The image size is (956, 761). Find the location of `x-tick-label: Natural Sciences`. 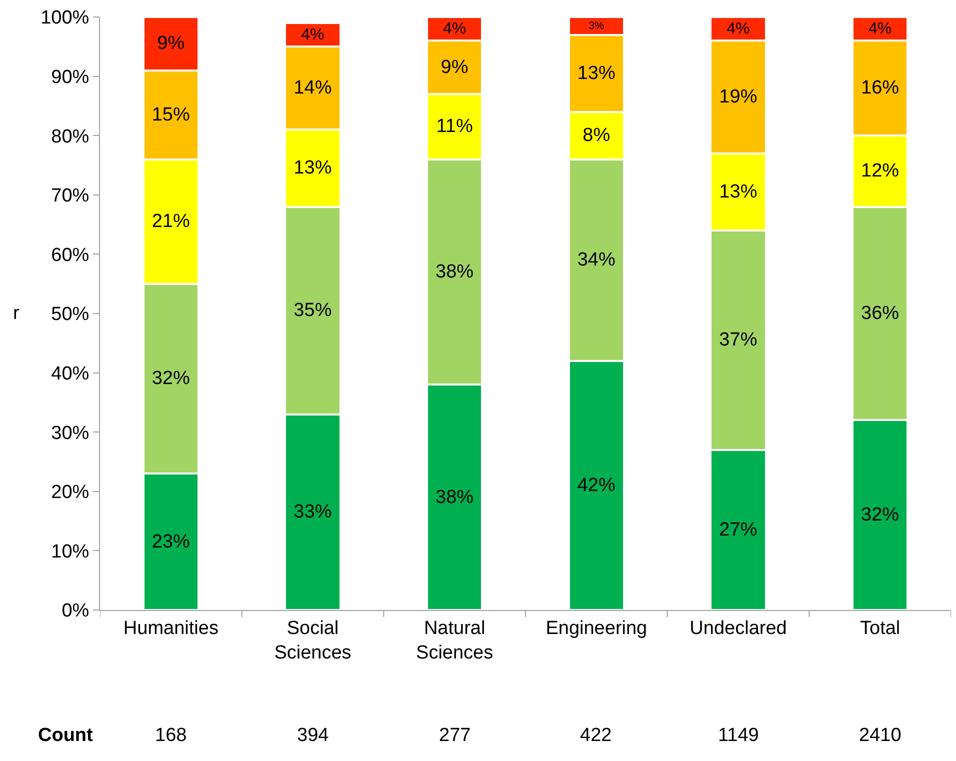

x-tick-label: Natural Sciences is located at coordinates (455, 641).